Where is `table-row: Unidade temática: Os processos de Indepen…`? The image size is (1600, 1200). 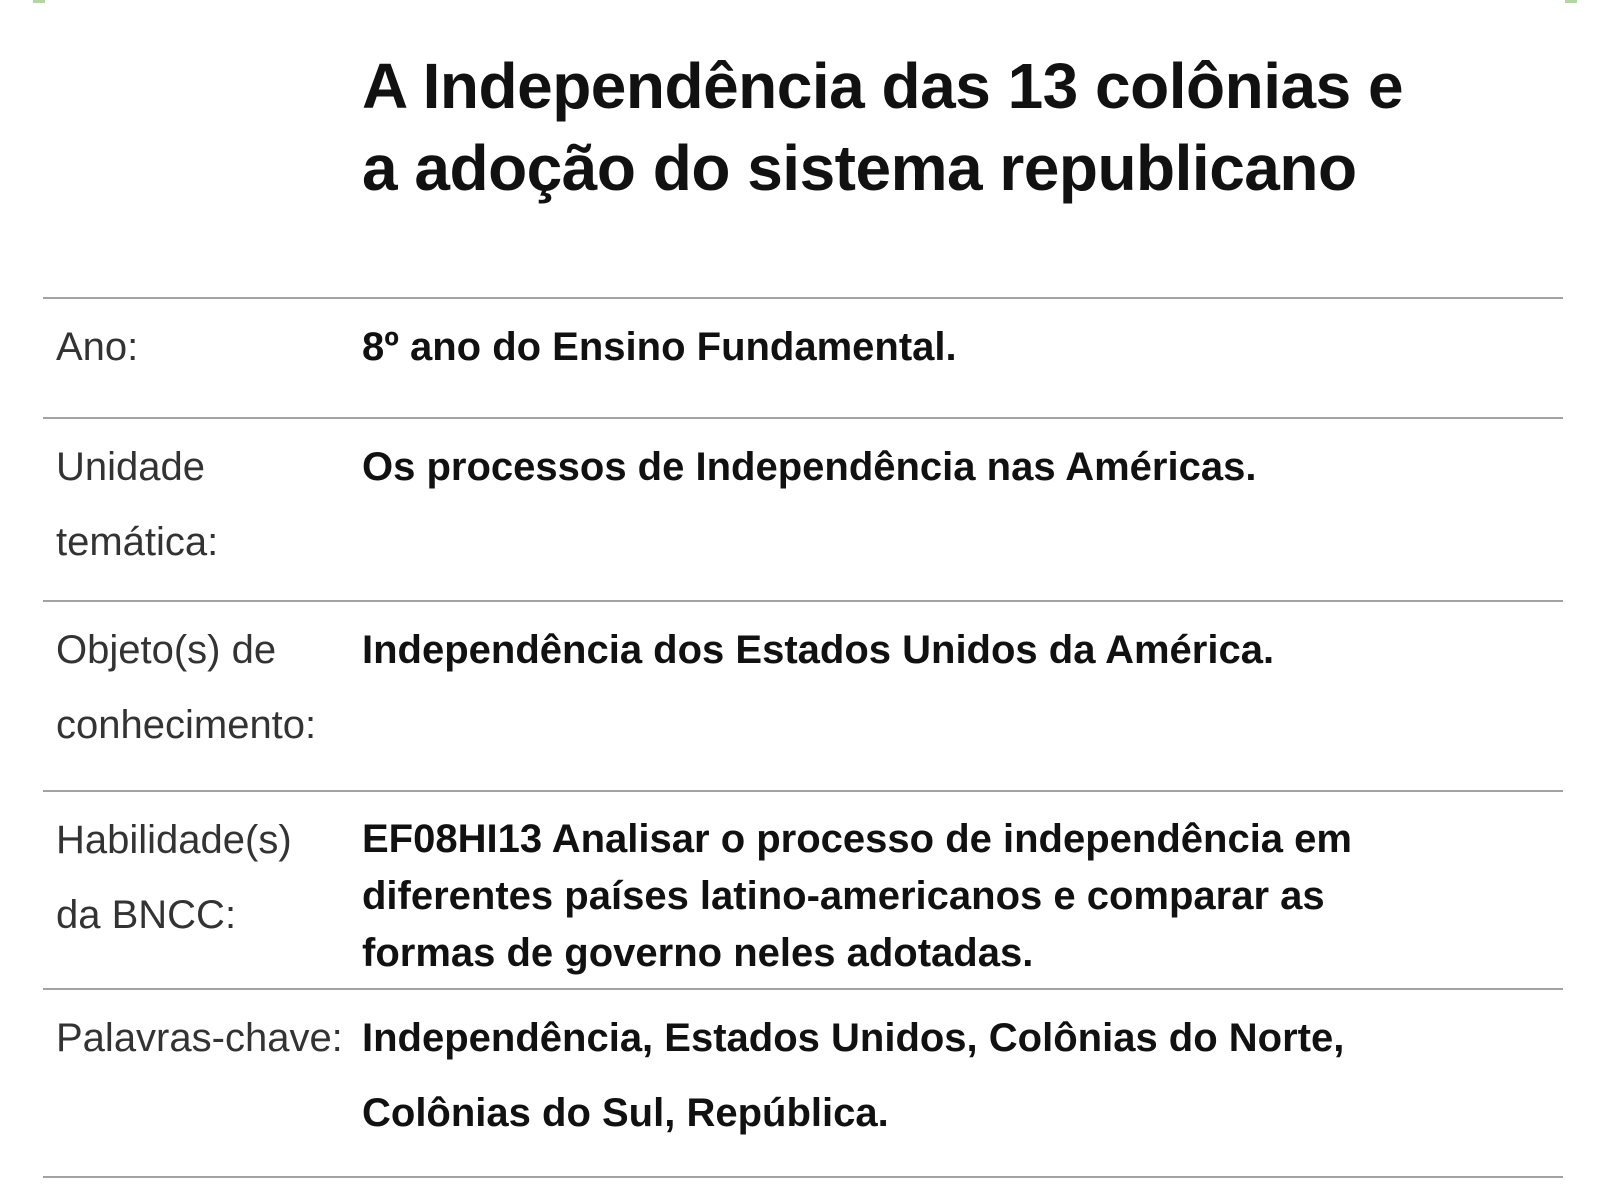 table-row: Unidade temática: Os processos de Indepen… is located at coordinates (803, 508).